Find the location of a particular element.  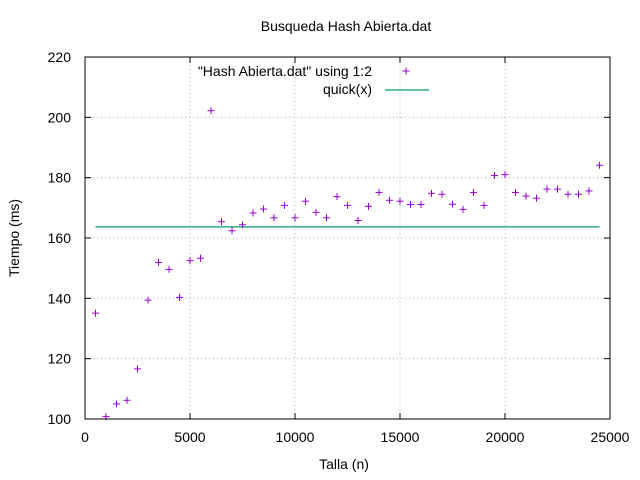

y-tick-label: 120 is located at coordinates (60, 359).